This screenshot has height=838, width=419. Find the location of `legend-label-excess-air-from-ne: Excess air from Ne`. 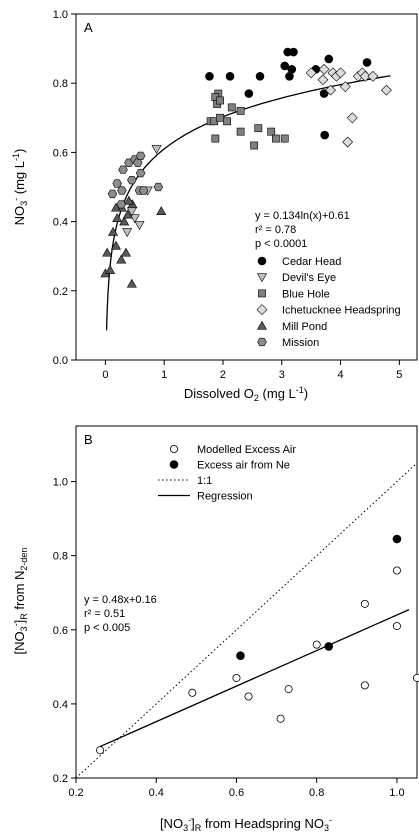

legend-label-excess-air-from-ne: Excess air from Ne is located at coordinates (243, 466).